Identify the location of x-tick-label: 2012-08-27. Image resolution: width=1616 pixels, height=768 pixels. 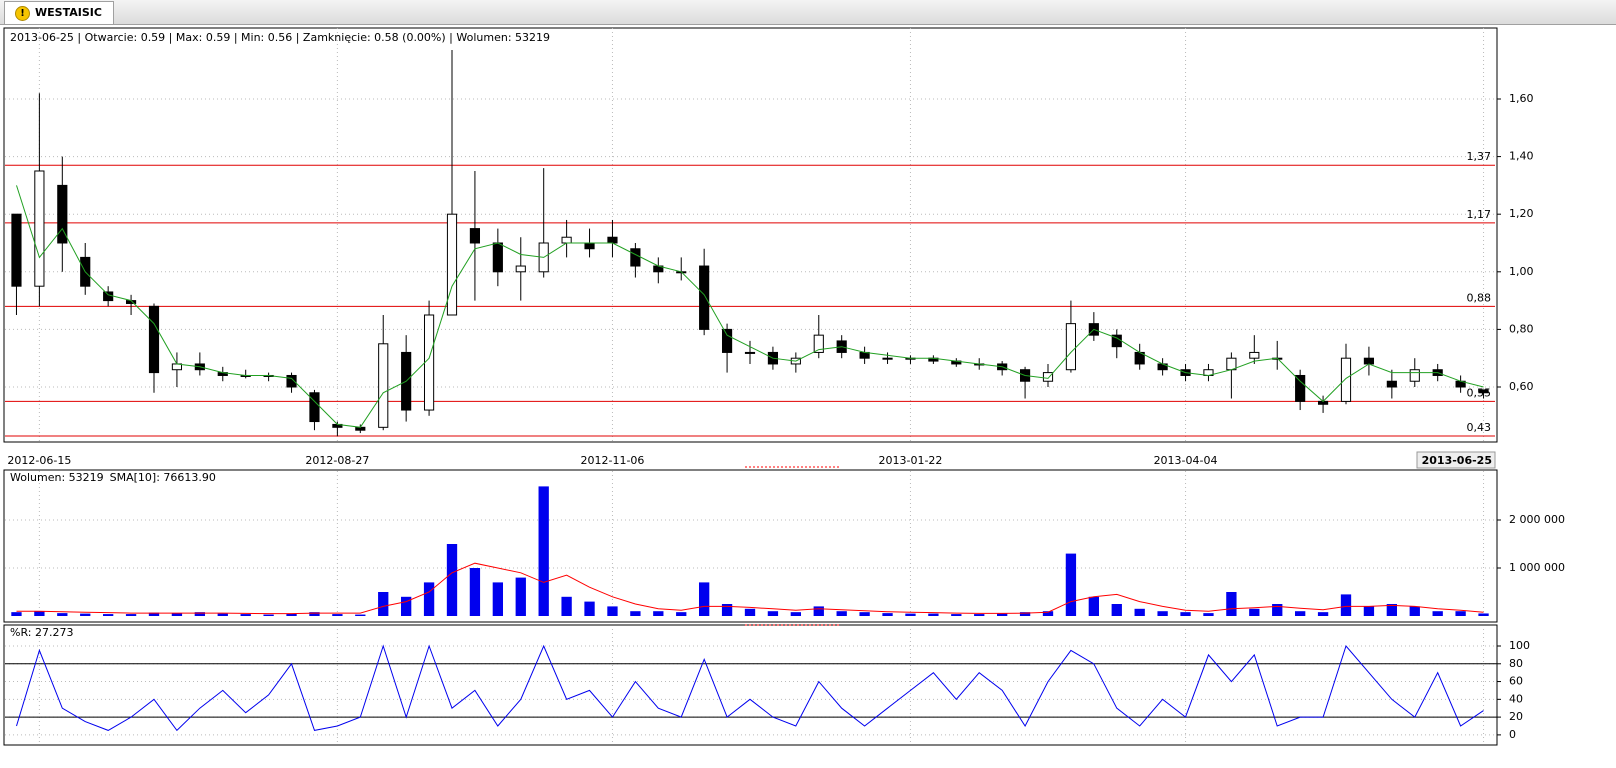
(337, 460).